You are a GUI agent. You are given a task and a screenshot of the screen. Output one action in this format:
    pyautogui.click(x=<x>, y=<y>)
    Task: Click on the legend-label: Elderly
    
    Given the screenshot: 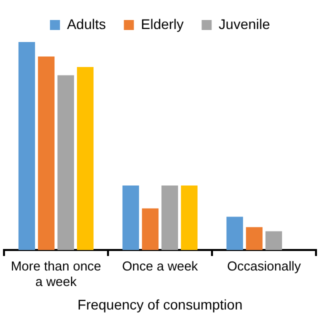 What is the action you would take?
    pyautogui.click(x=162, y=24)
    